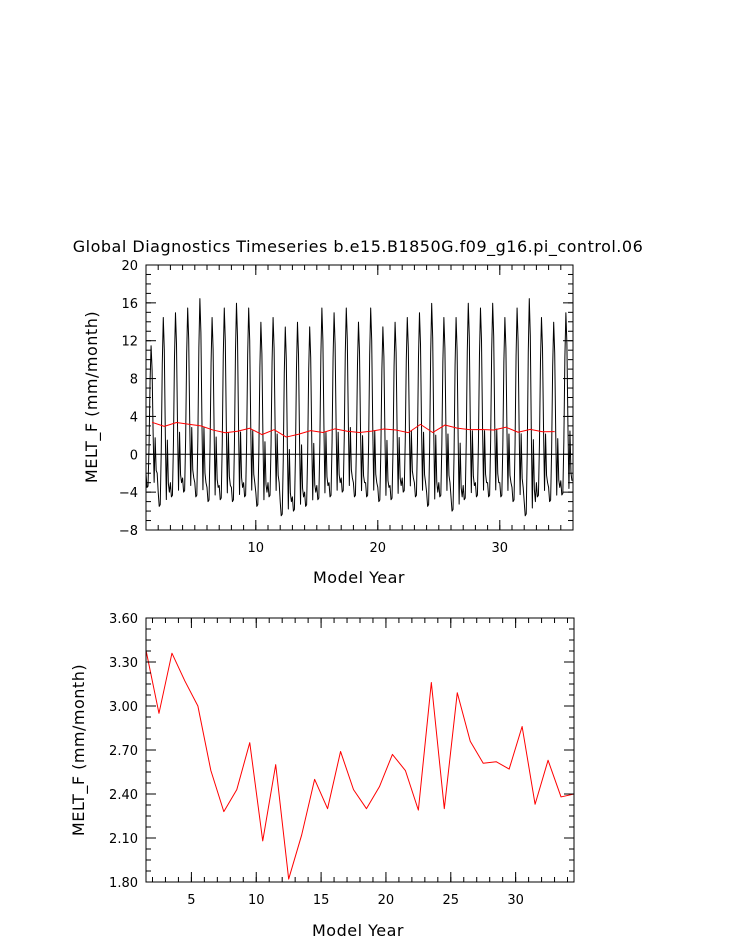 Image resolution: width=733 pixels, height=945 pixels. What do you see at coordinates (123, 839) in the screenshot?
I see `chart2-y-tick-label: 2.10` at bounding box center [123, 839].